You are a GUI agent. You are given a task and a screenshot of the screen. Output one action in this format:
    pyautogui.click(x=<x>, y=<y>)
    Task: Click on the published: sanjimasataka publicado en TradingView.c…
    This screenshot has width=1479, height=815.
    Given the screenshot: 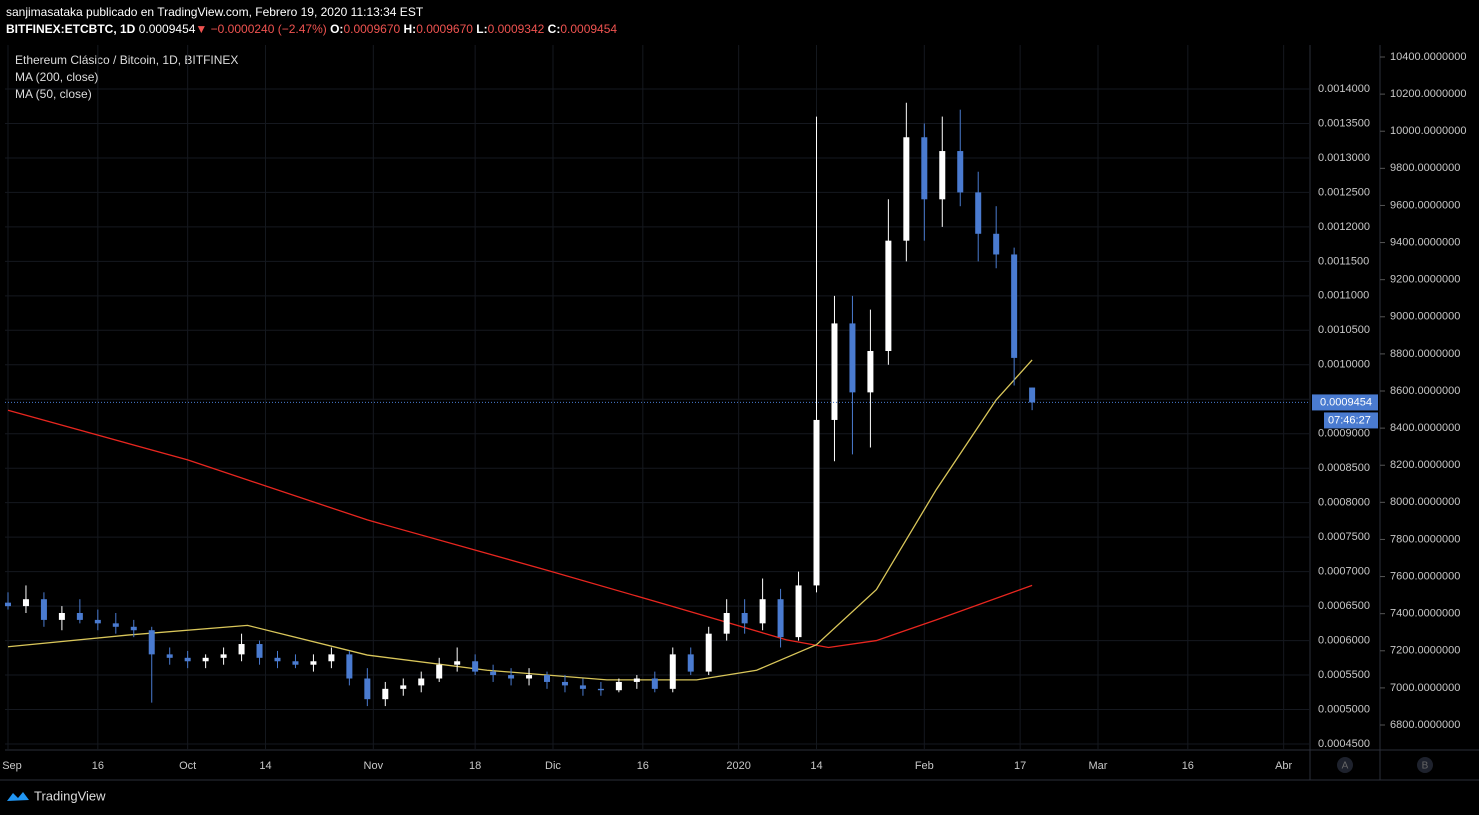 What is the action you would take?
    pyautogui.click(x=215, y=12)
    